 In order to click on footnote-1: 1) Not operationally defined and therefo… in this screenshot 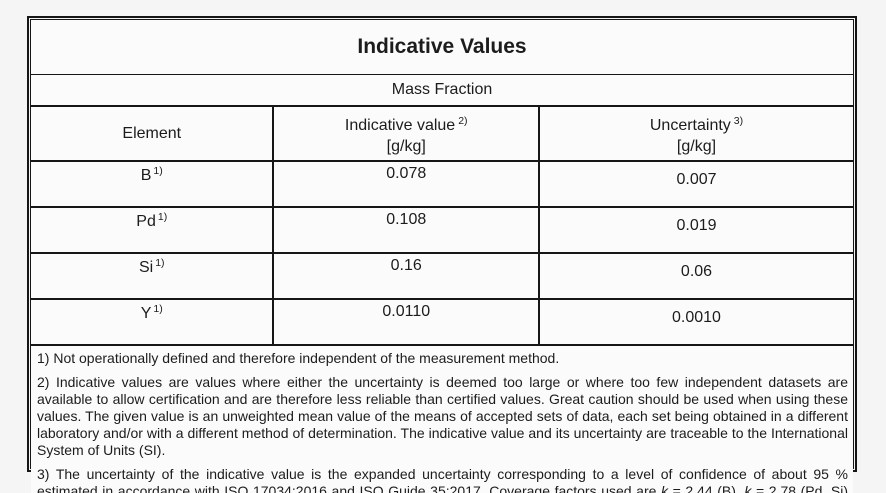, I will do `click(298, 358)`.